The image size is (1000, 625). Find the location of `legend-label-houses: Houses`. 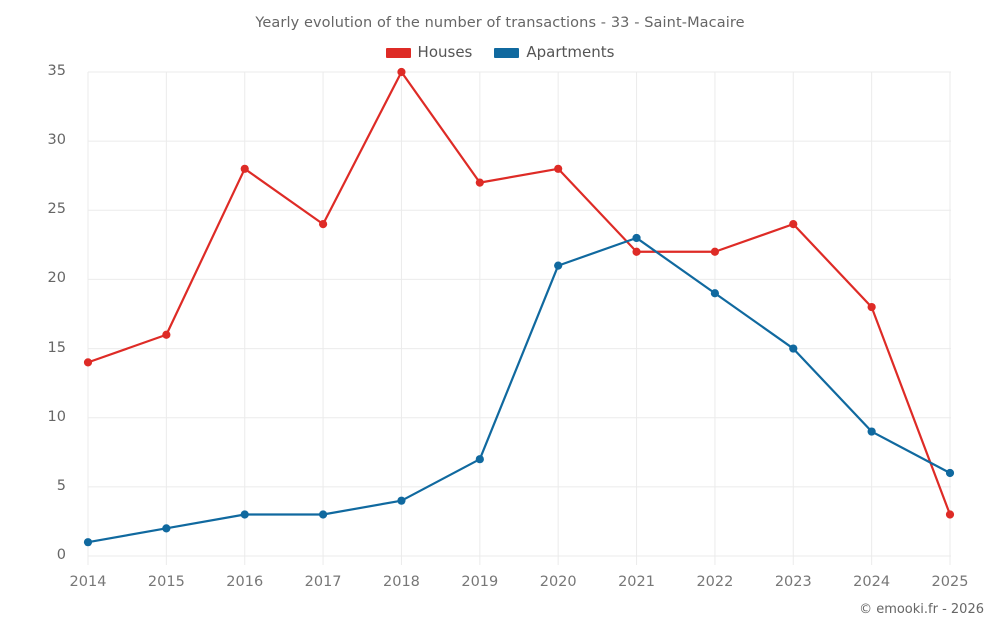

legend-label-houses: Houses is located at coordinates (445, 52).